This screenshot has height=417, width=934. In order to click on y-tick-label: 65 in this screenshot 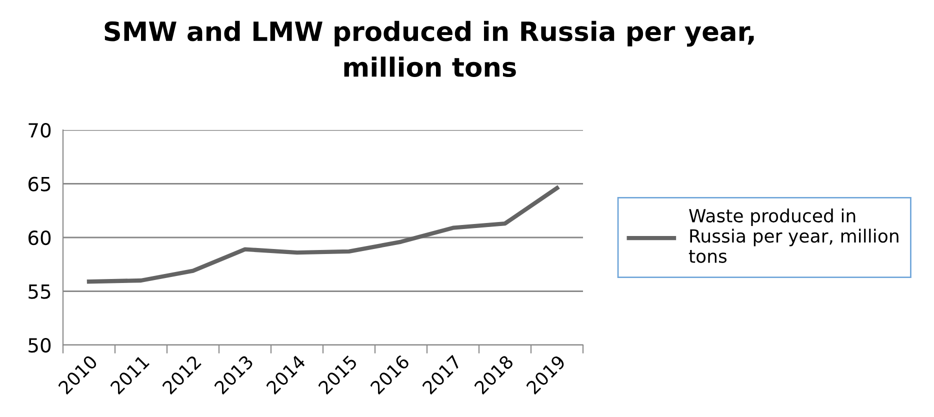, I will do `click(39, 184)`.